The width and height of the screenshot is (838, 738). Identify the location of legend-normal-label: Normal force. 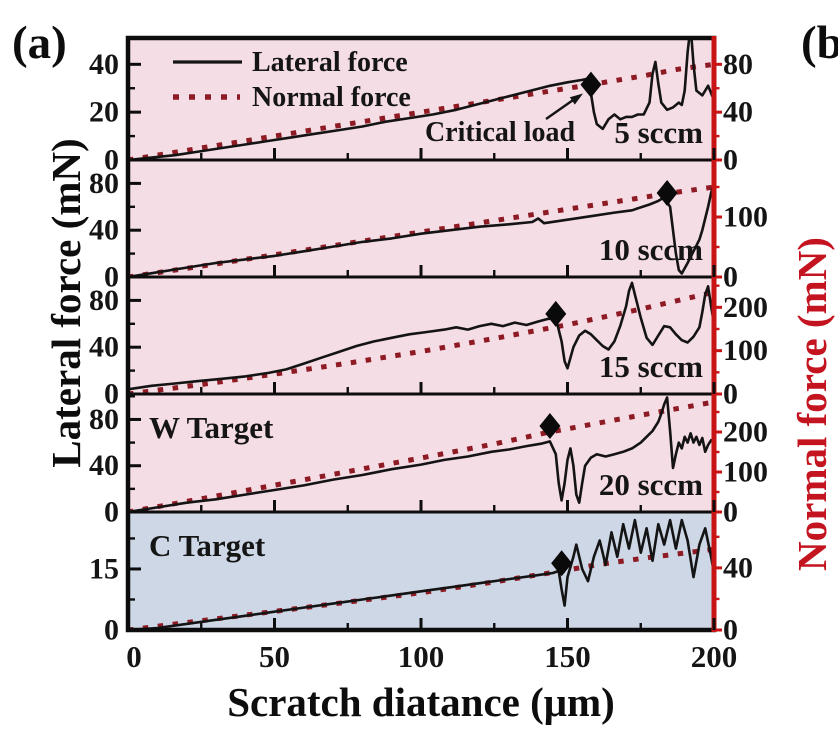
(331, 97).